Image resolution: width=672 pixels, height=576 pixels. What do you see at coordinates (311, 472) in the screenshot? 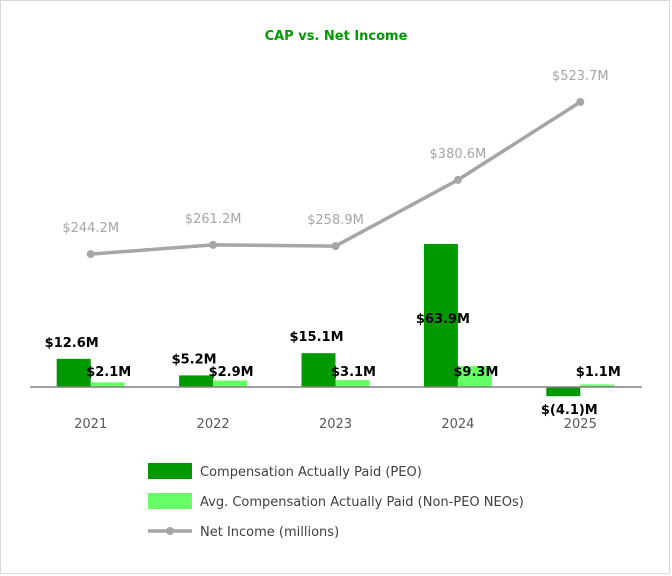
I see `legend-label-compensation-actually-paid-peo: Compensation Actually Paid (PEO)` at bounding box center [311, 472].